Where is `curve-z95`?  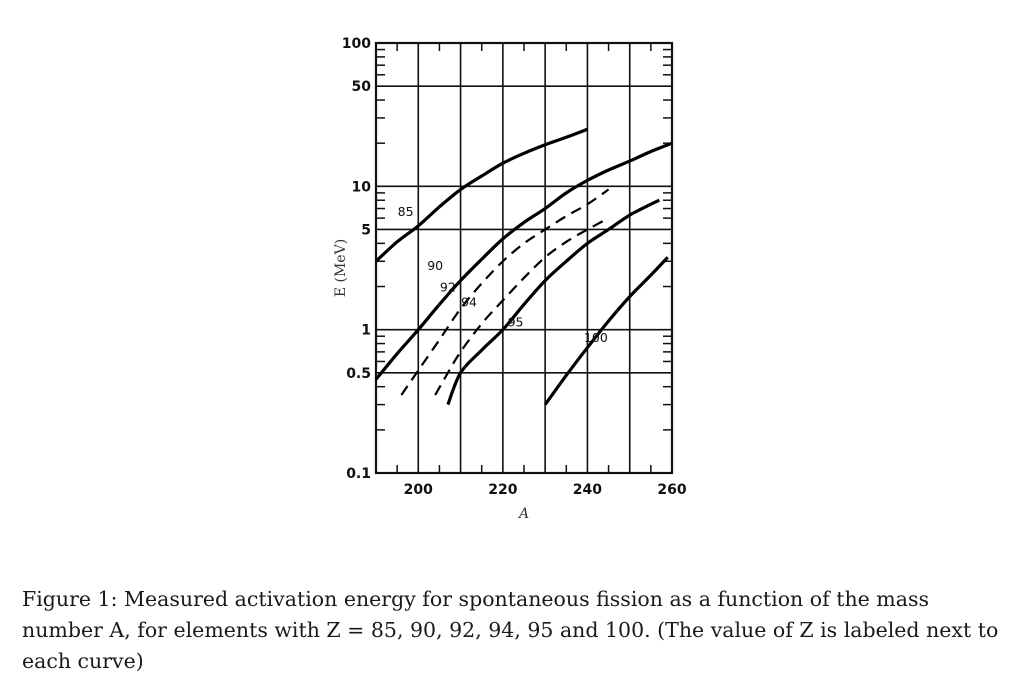
curve-z95 is located at coordinates (553, 302).